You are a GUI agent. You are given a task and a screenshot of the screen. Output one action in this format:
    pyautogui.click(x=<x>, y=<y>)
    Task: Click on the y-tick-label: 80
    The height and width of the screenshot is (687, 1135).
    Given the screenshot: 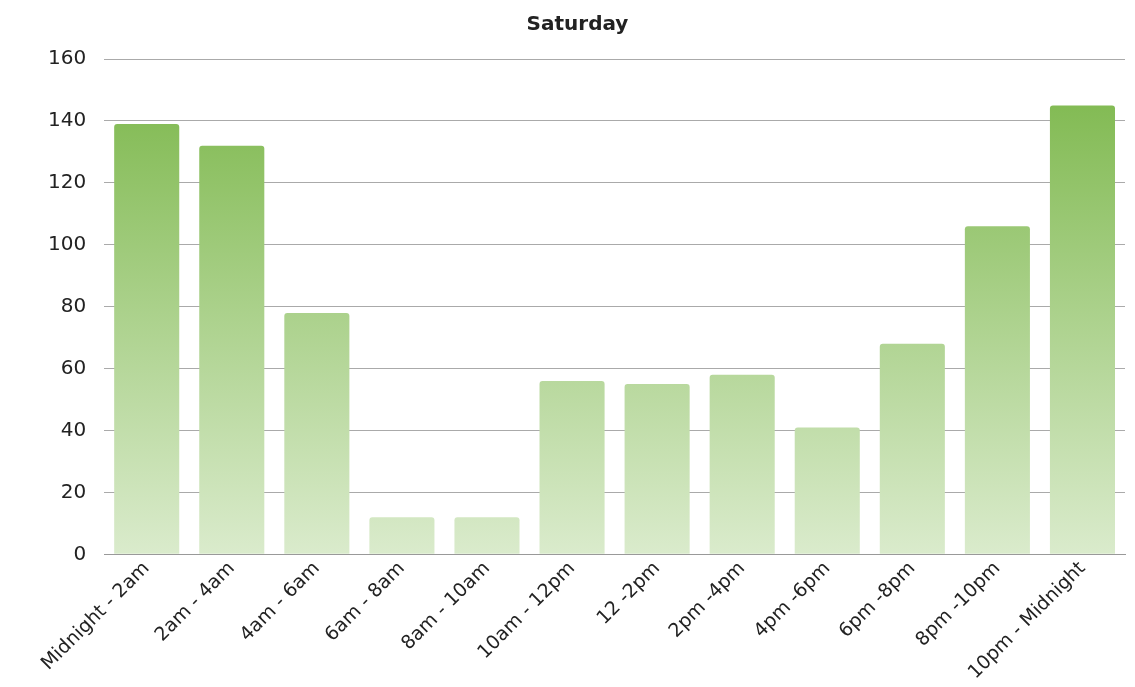 What is the action you would take?
    pyautogui.click(x=73, y=304)
    